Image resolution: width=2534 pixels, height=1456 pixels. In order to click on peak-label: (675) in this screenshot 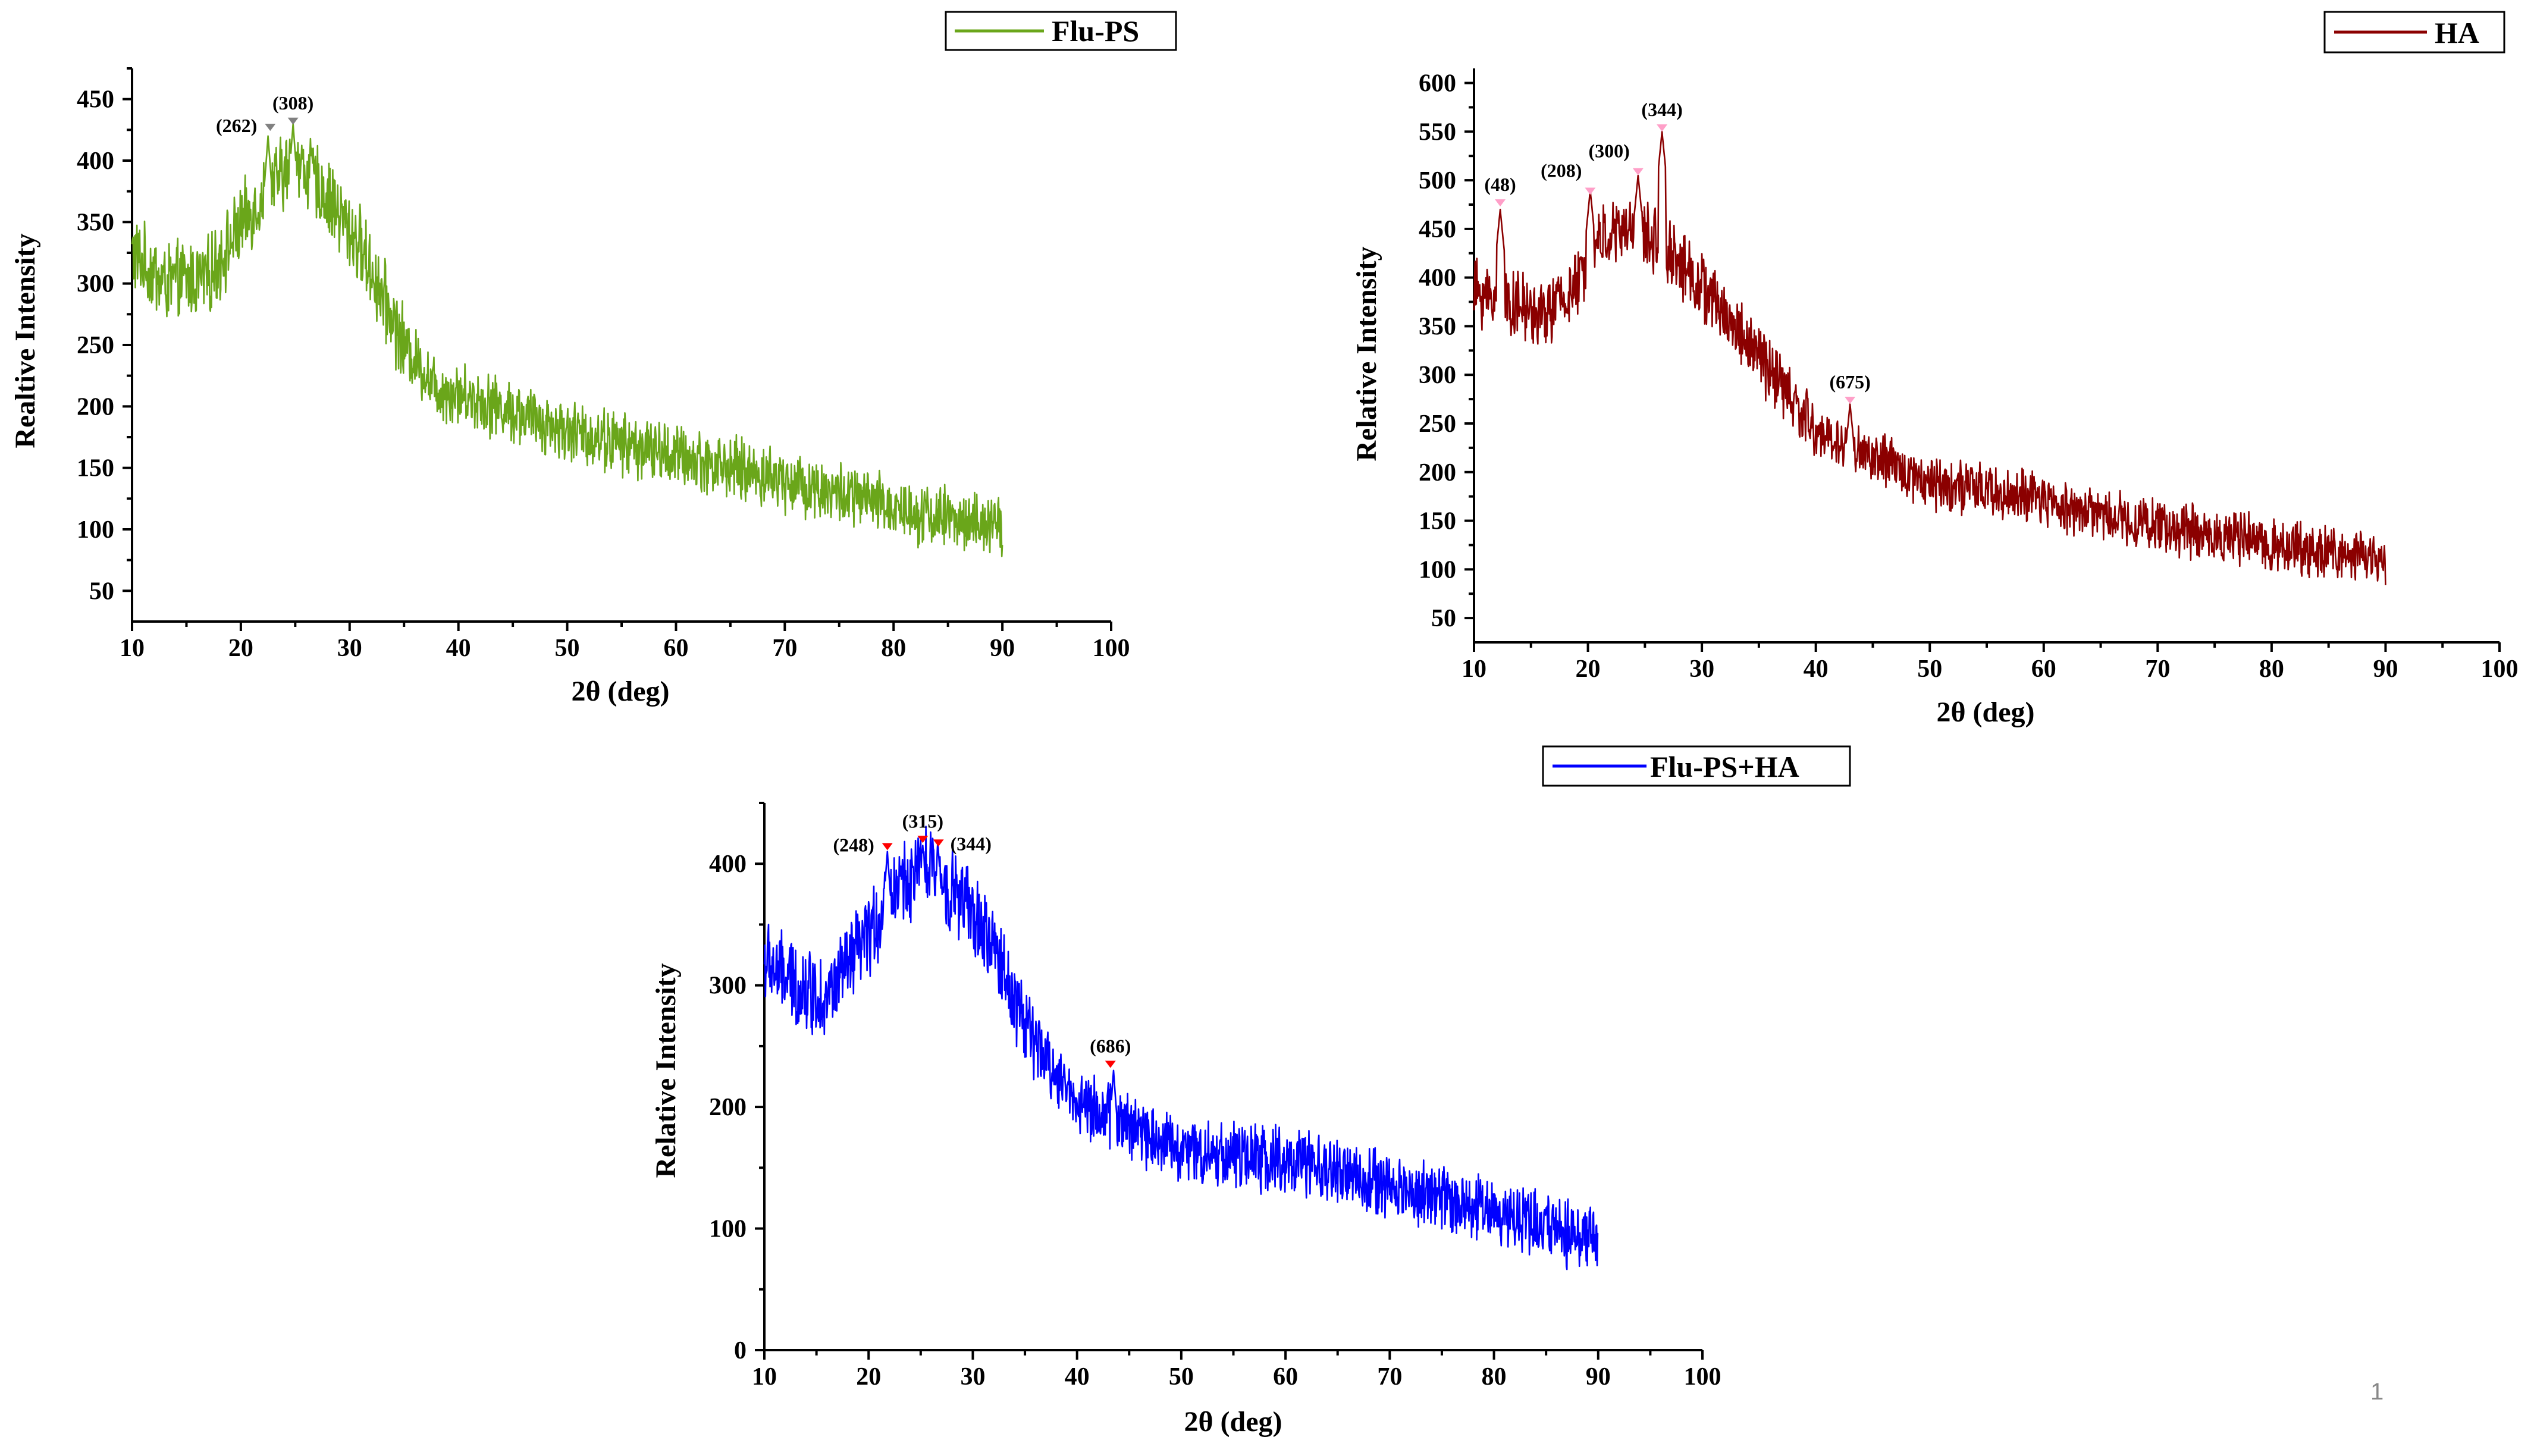, I will do `click(1849, 382)`.